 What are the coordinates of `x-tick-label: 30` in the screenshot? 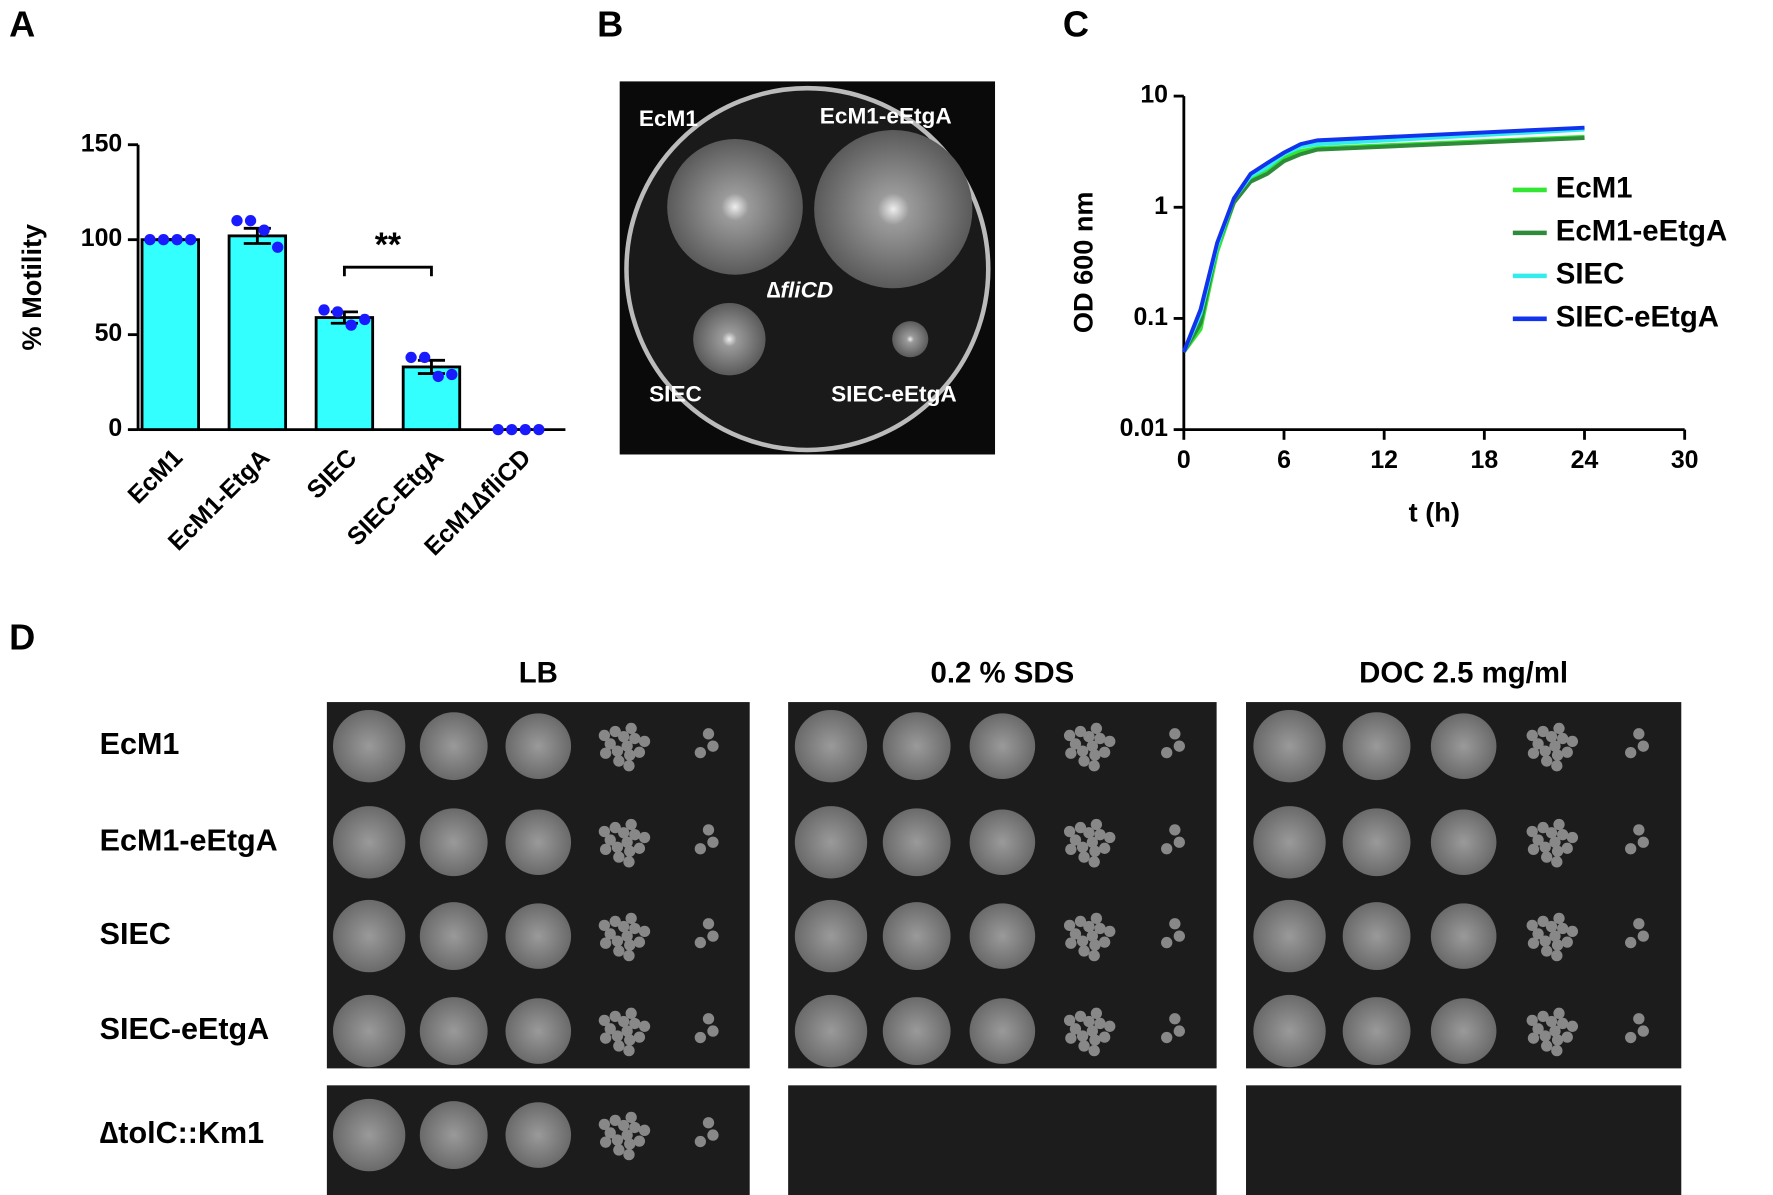 It's located at (1685, 460).